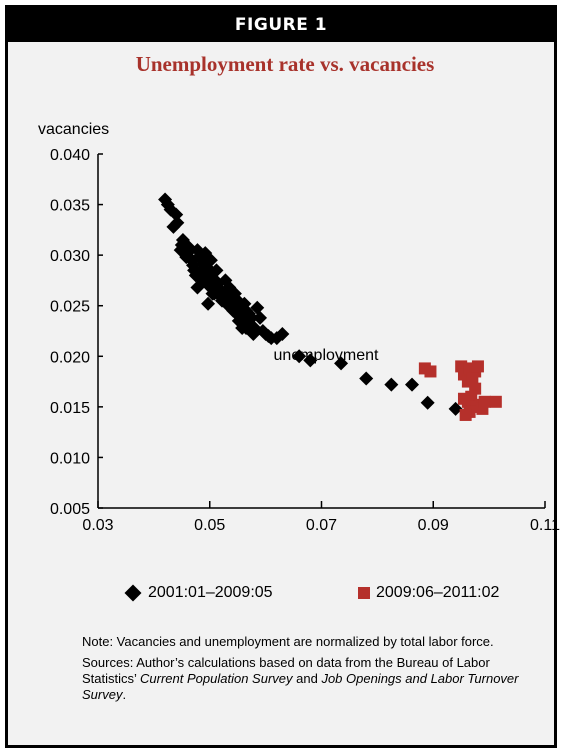 This screenshot has width=570, height=755. I want to click on x-tick-label: 0.09, so click(433, 525).